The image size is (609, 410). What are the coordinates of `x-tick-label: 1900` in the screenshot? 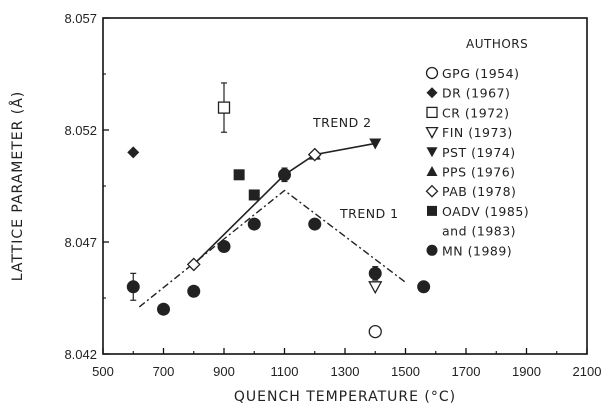 It's located at (526, 371).